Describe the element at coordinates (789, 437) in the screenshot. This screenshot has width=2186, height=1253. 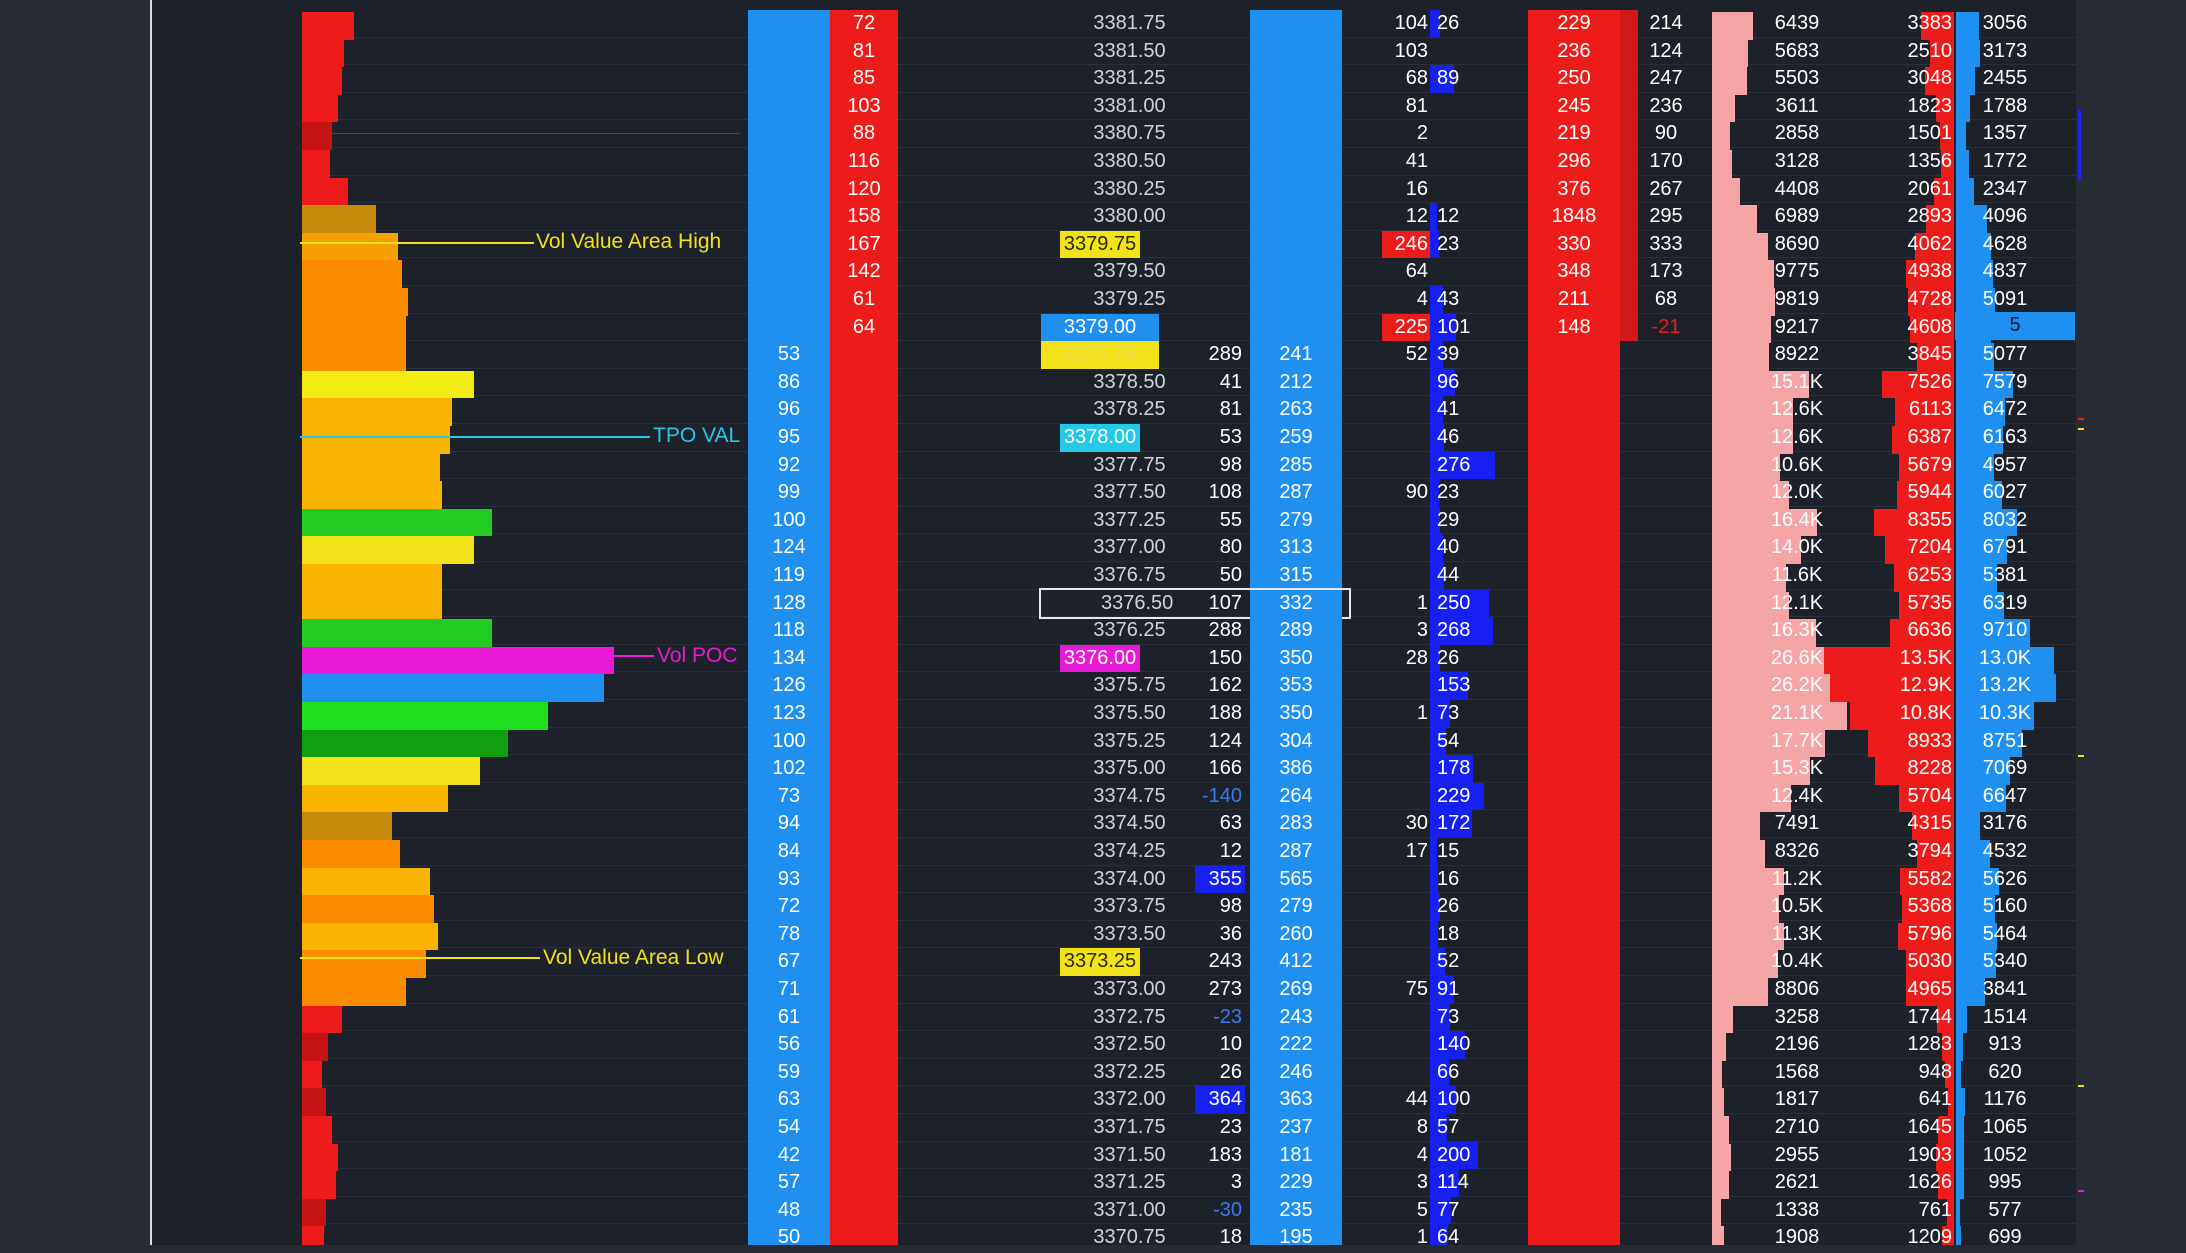
I see `bid-count-cell: 95` at that location.